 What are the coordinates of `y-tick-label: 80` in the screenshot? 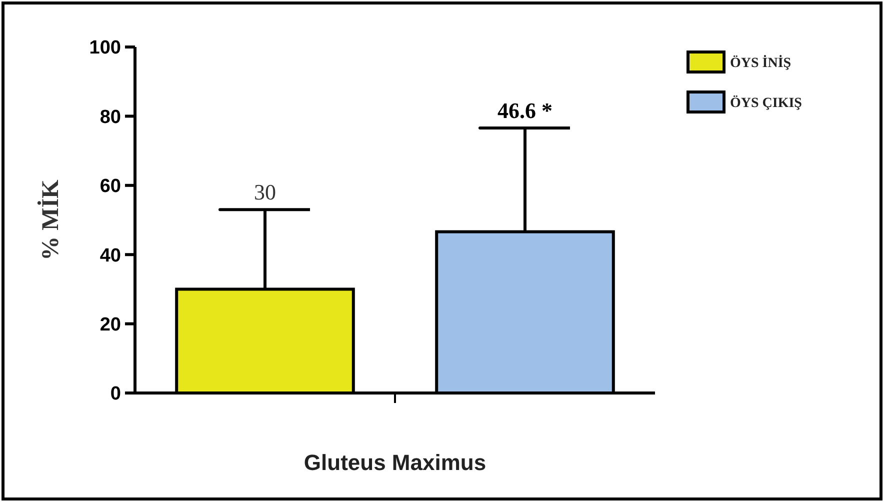 It's located at (110, 117).